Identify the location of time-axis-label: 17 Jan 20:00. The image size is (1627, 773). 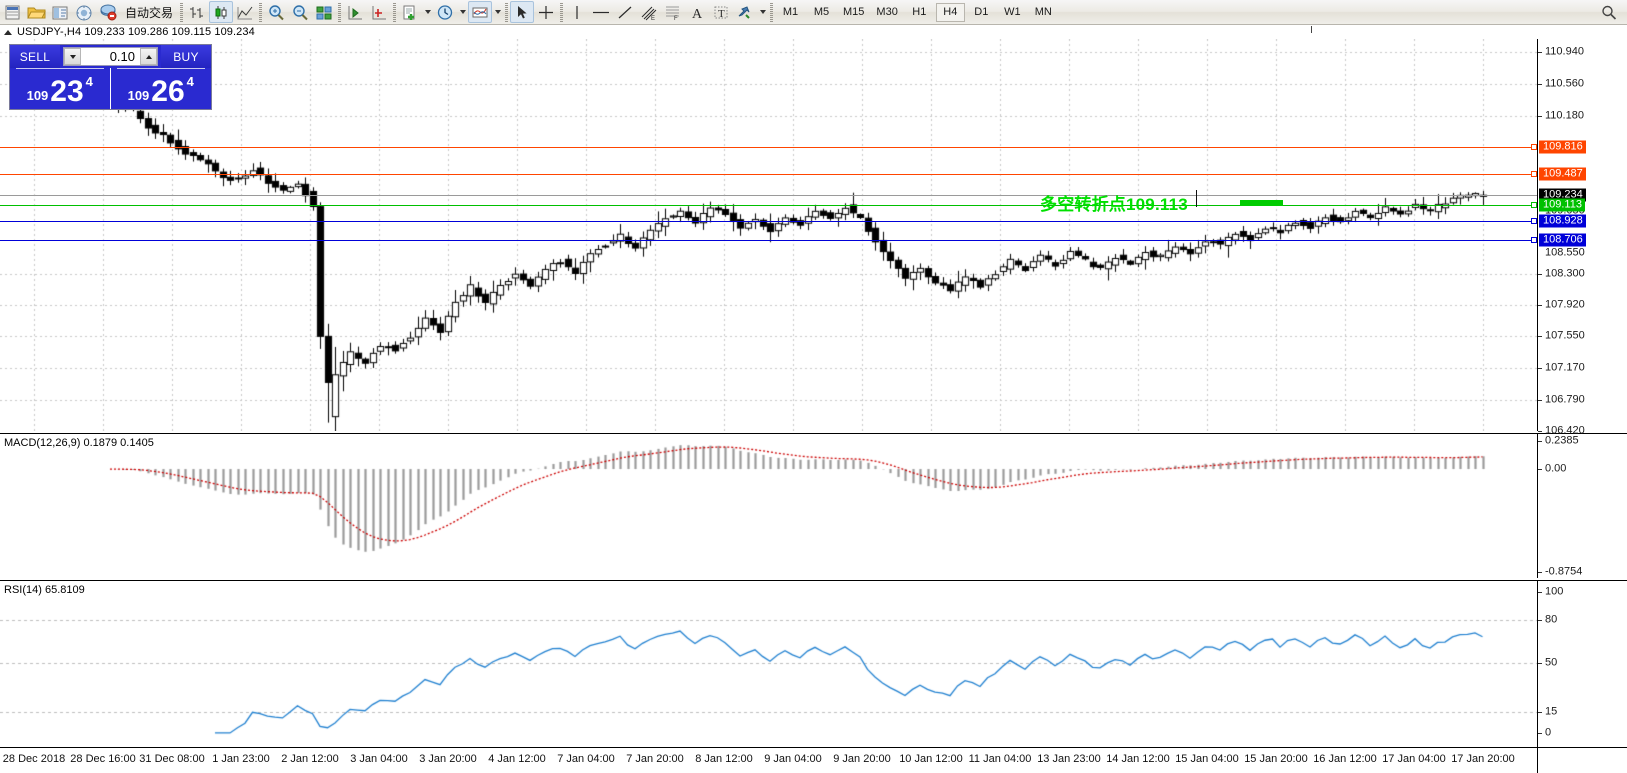
(1483, 759).